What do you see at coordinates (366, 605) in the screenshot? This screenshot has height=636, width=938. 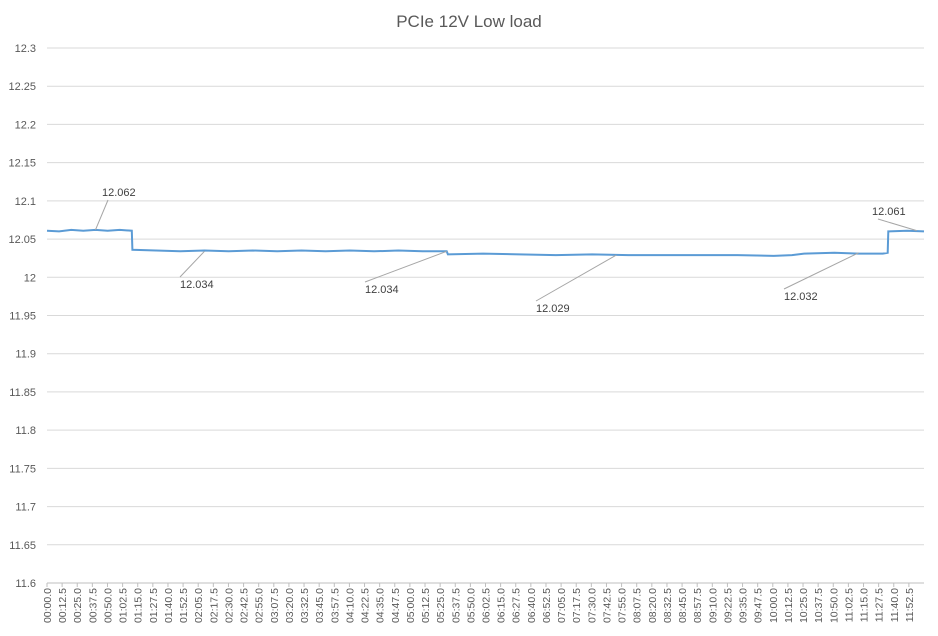 I see `x-tick-label: 04:22.5` at bounding box center [366, 605].